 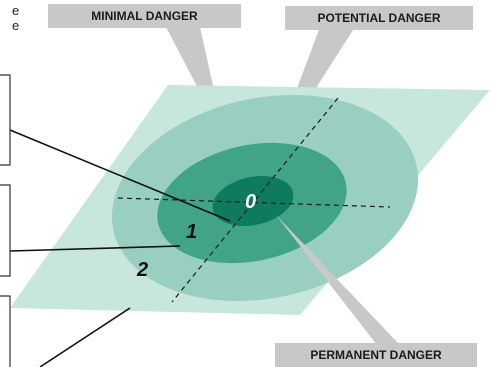 I want to click on permanent-danger-pointer, so click(x=338, y=280).